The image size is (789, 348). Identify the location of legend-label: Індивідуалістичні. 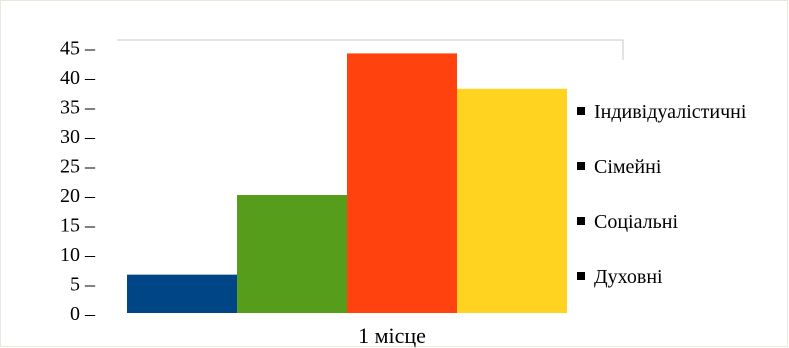
(670, 112).